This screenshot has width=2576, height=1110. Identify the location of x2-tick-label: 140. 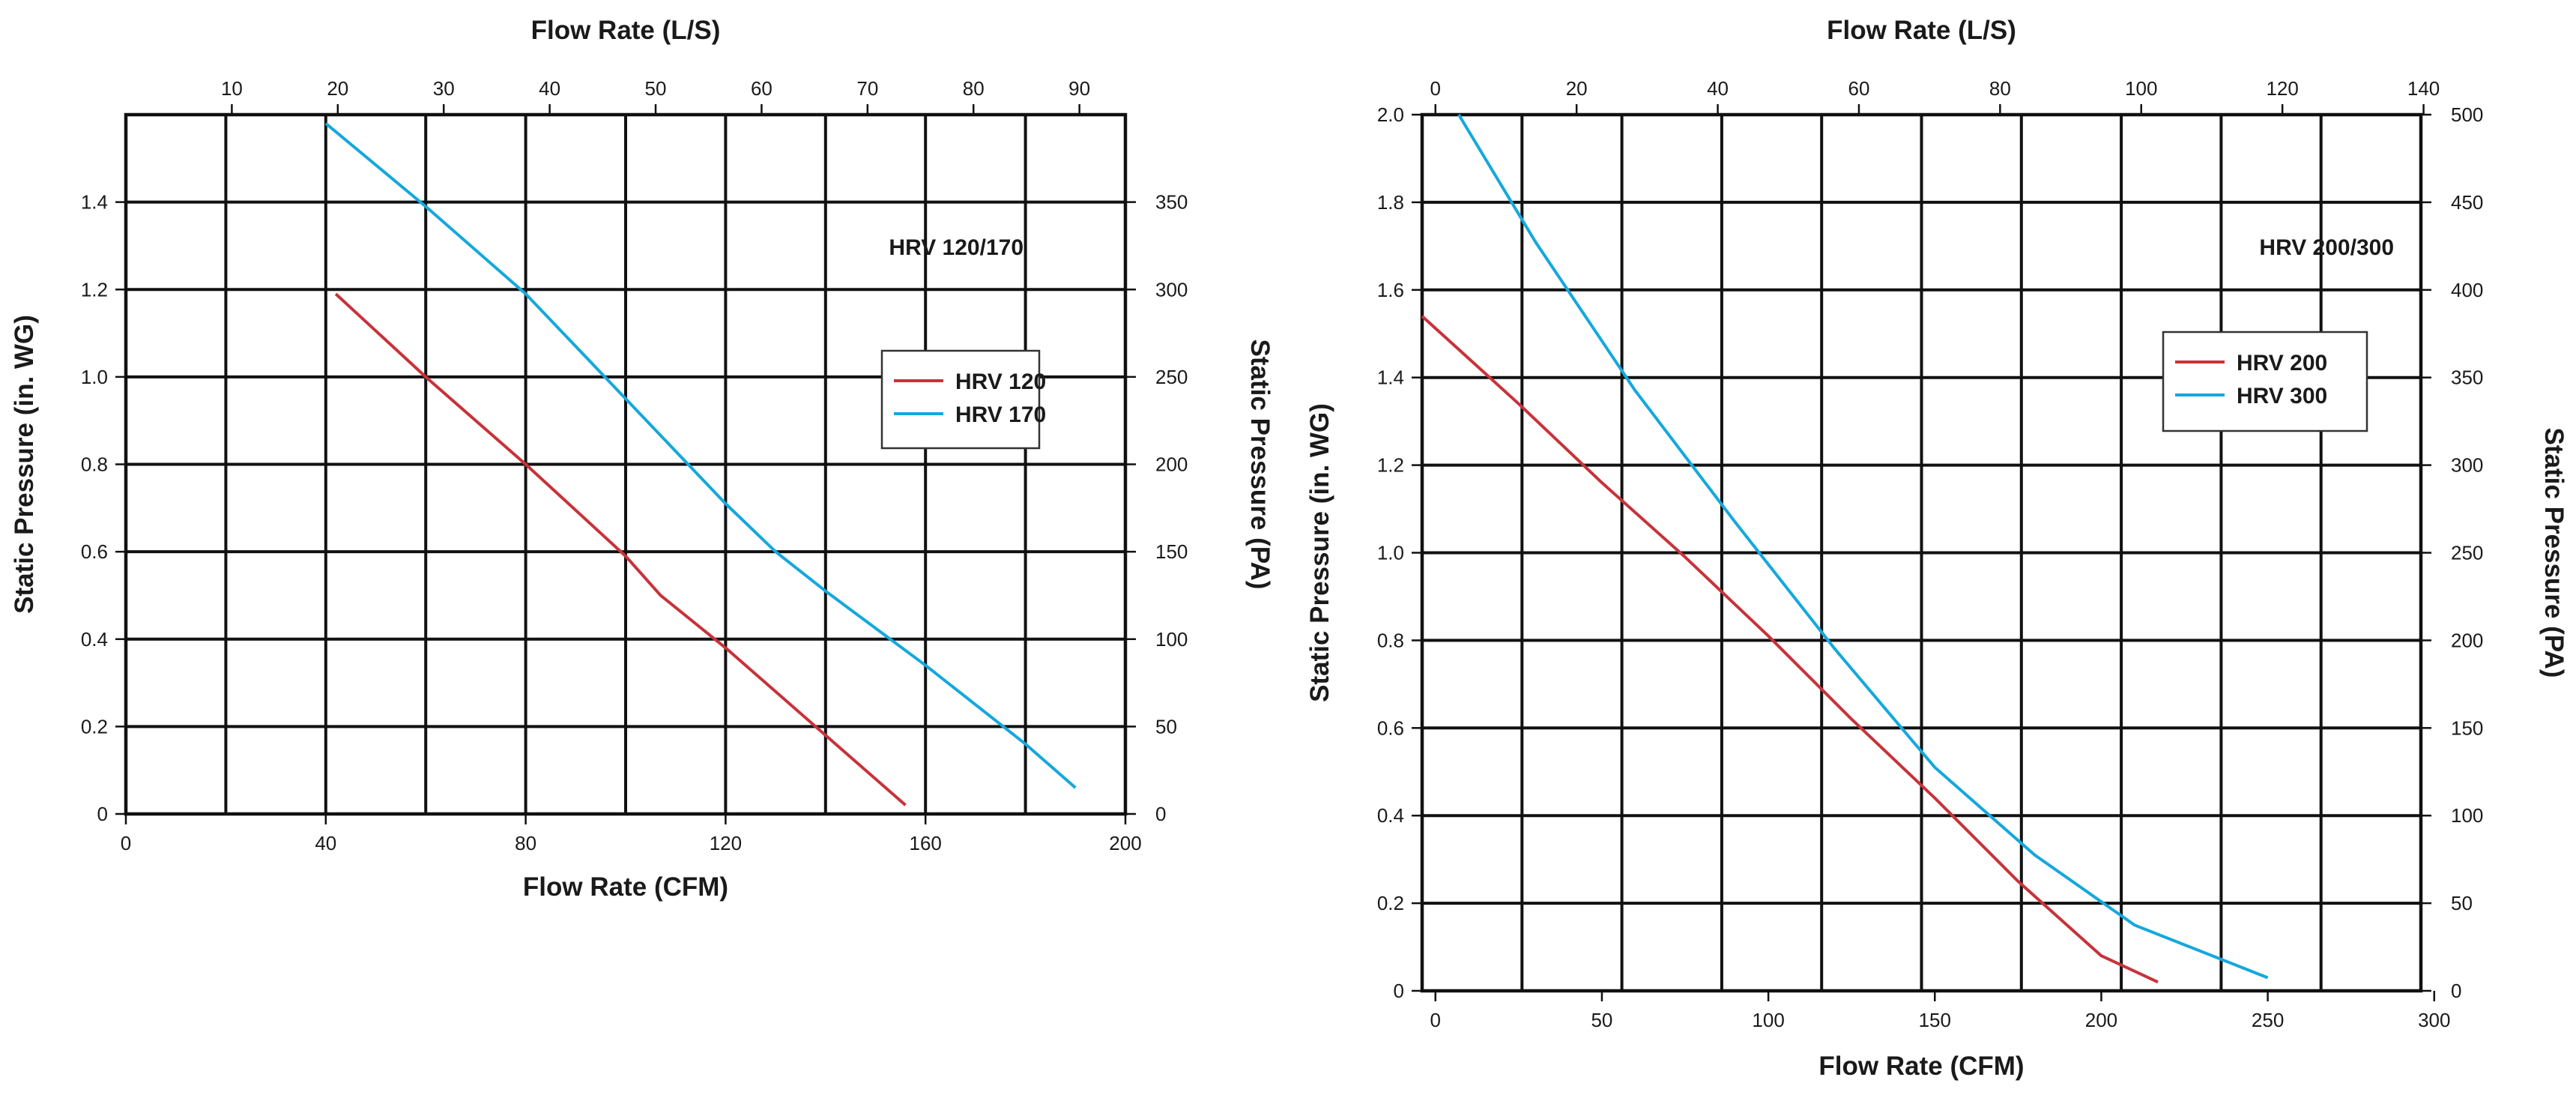
(2423, 88).